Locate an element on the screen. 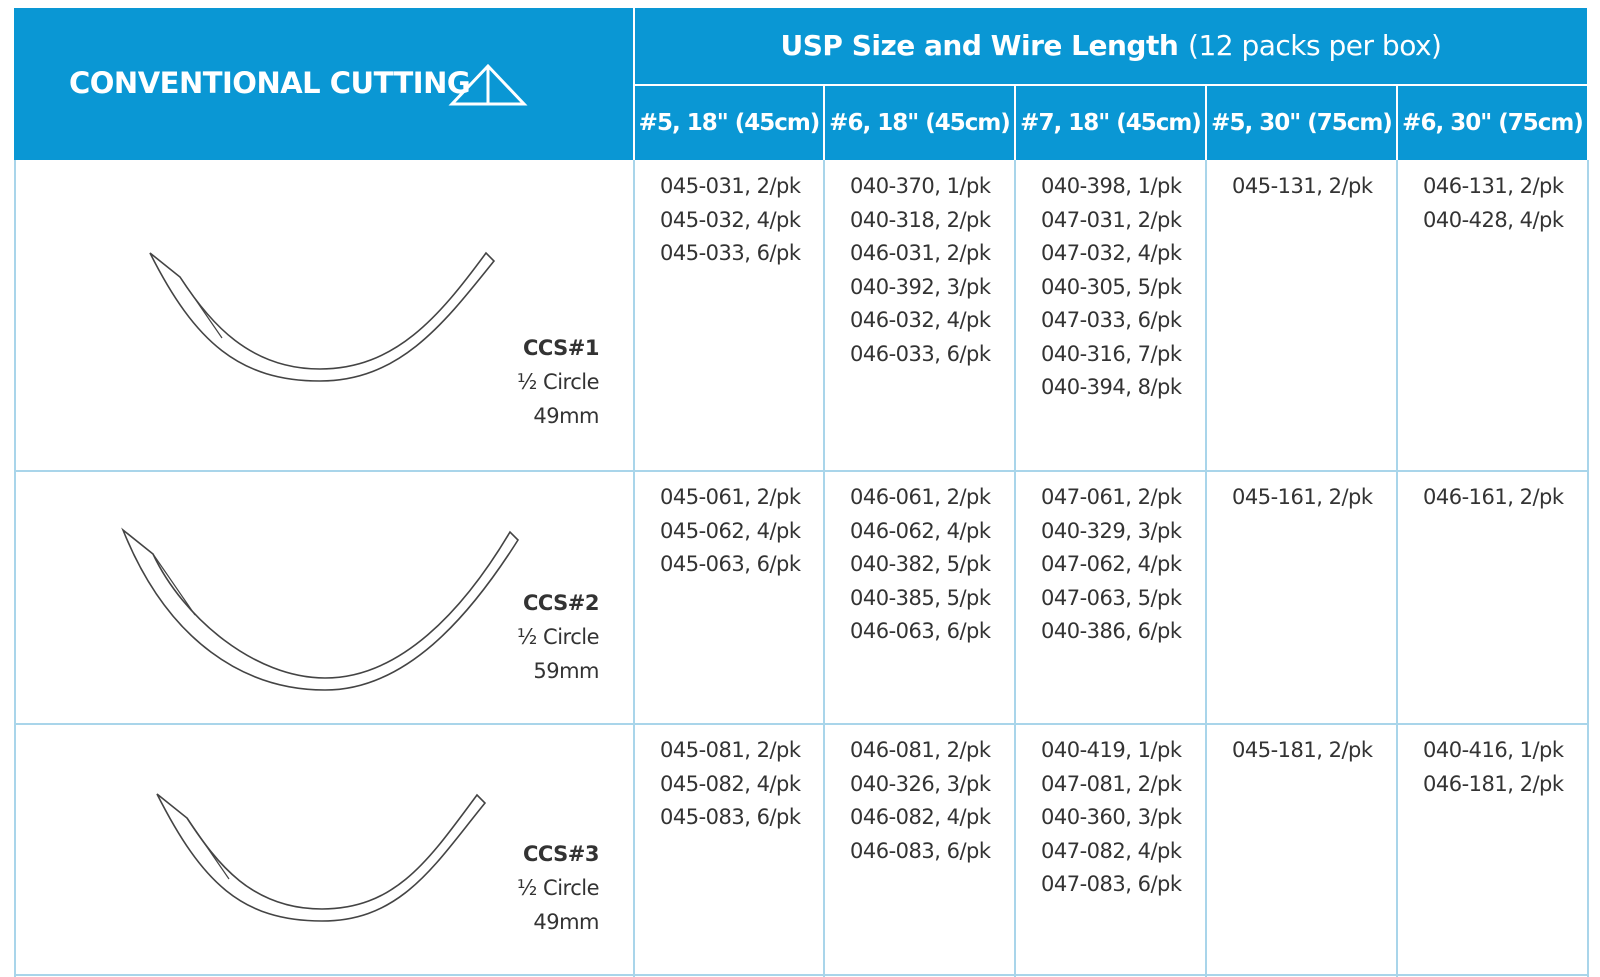 This screenshot has width=1600, height=977. catalog-number: 040-326, 3/pk is located at coordinates (920, 783).